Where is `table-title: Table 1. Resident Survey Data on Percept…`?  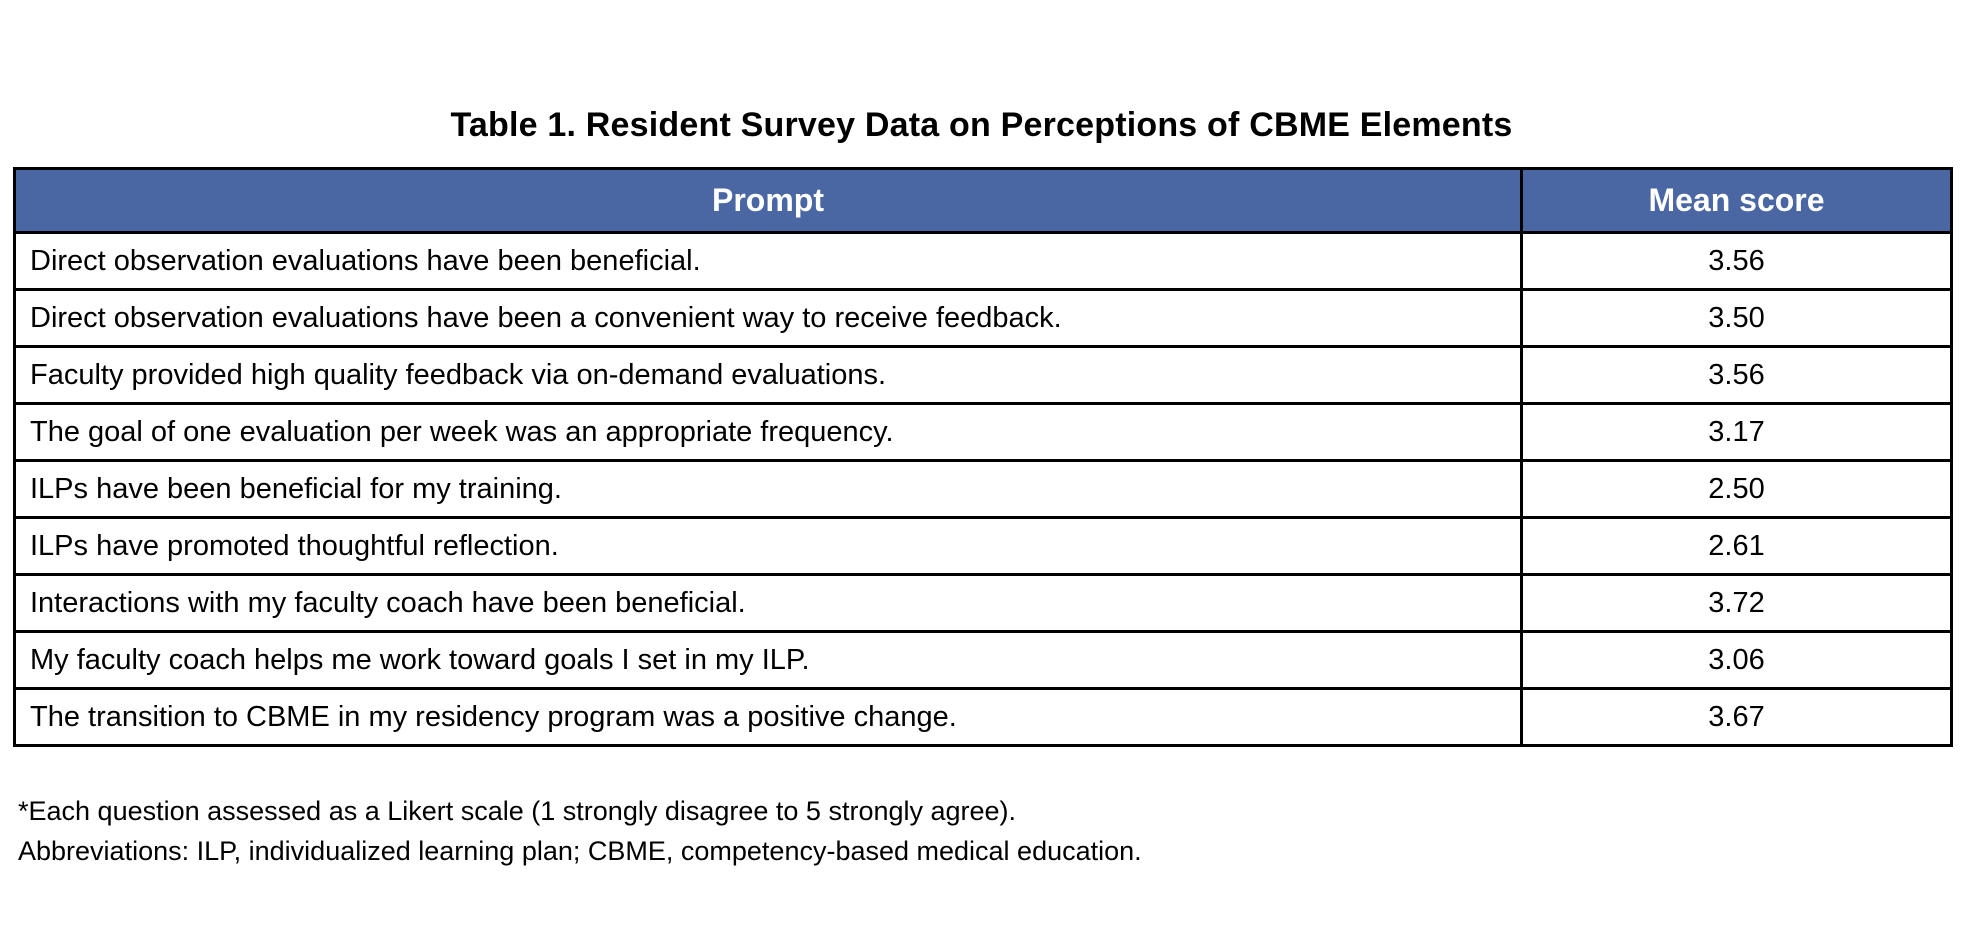
table-title: Table 1. Resident Survey Data on Percept… is located at coordinates (981, 125).